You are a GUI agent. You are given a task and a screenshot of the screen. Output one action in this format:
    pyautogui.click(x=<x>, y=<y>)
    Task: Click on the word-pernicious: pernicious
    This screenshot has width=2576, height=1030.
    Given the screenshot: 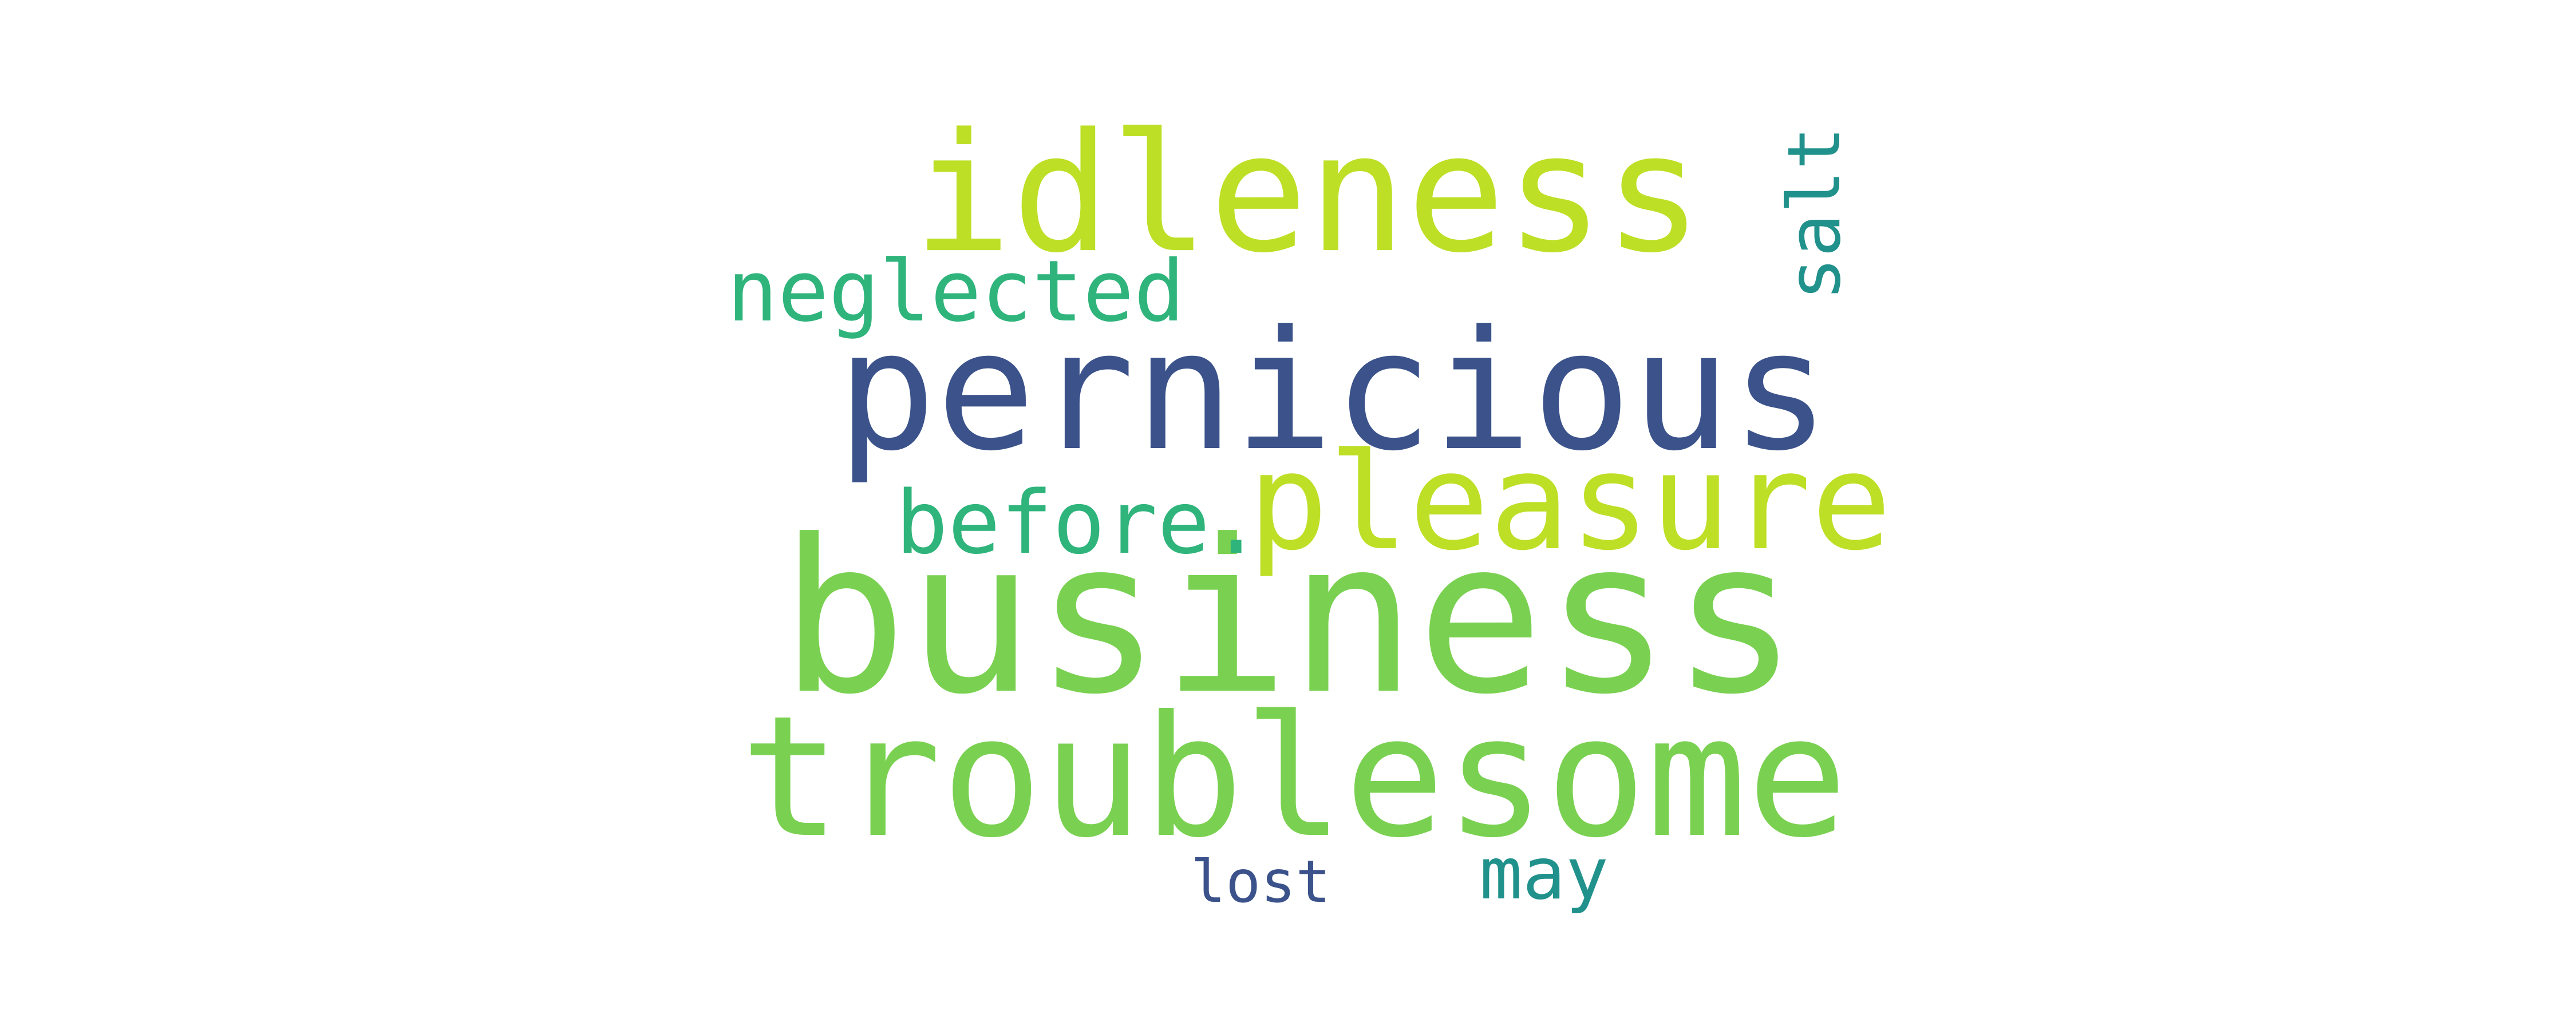 What is the action you would take?
    pyautogui.click(x=1333, y=391)
    